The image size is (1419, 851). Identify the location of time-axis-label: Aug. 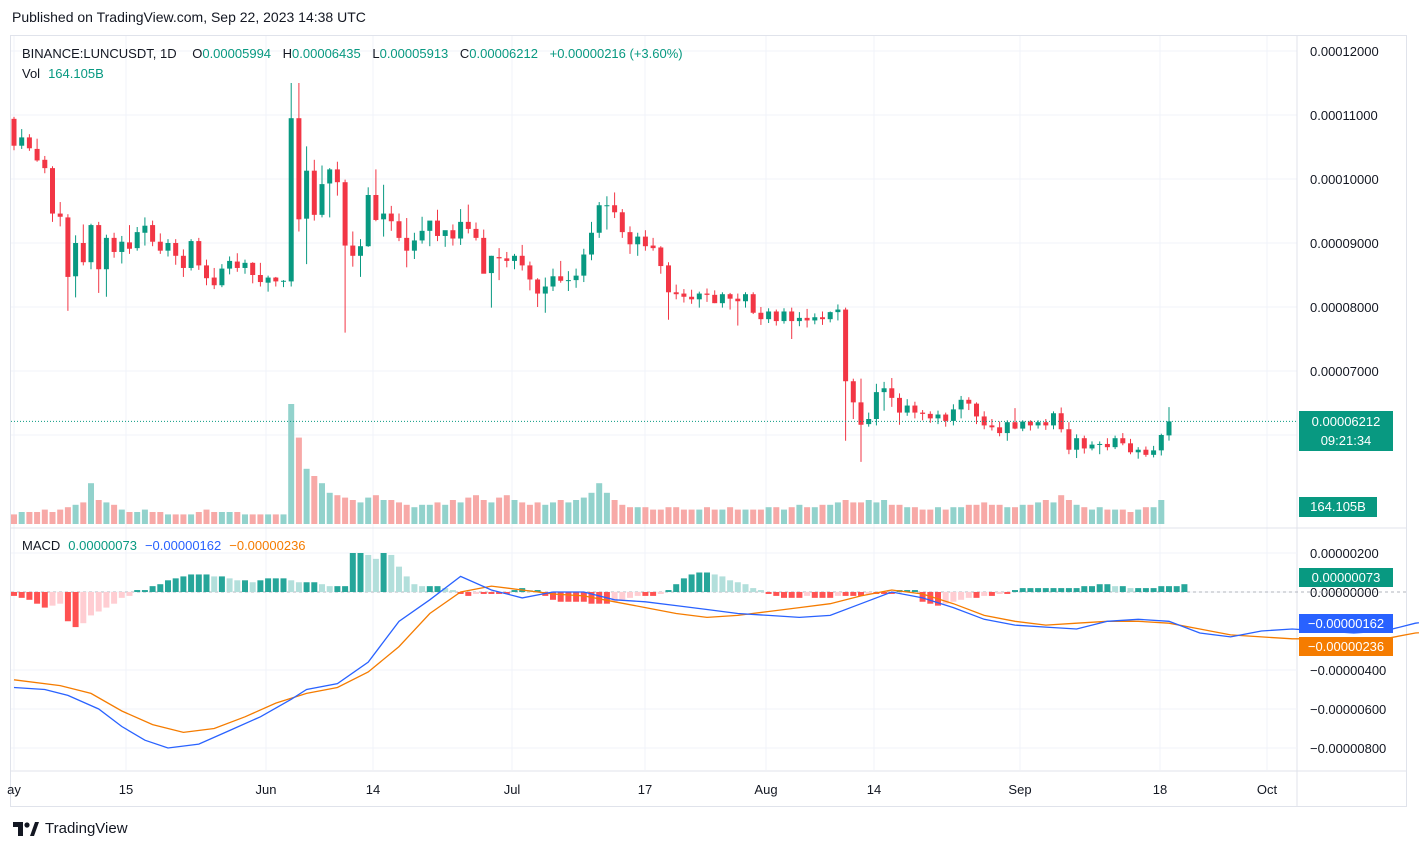
(765, 789).